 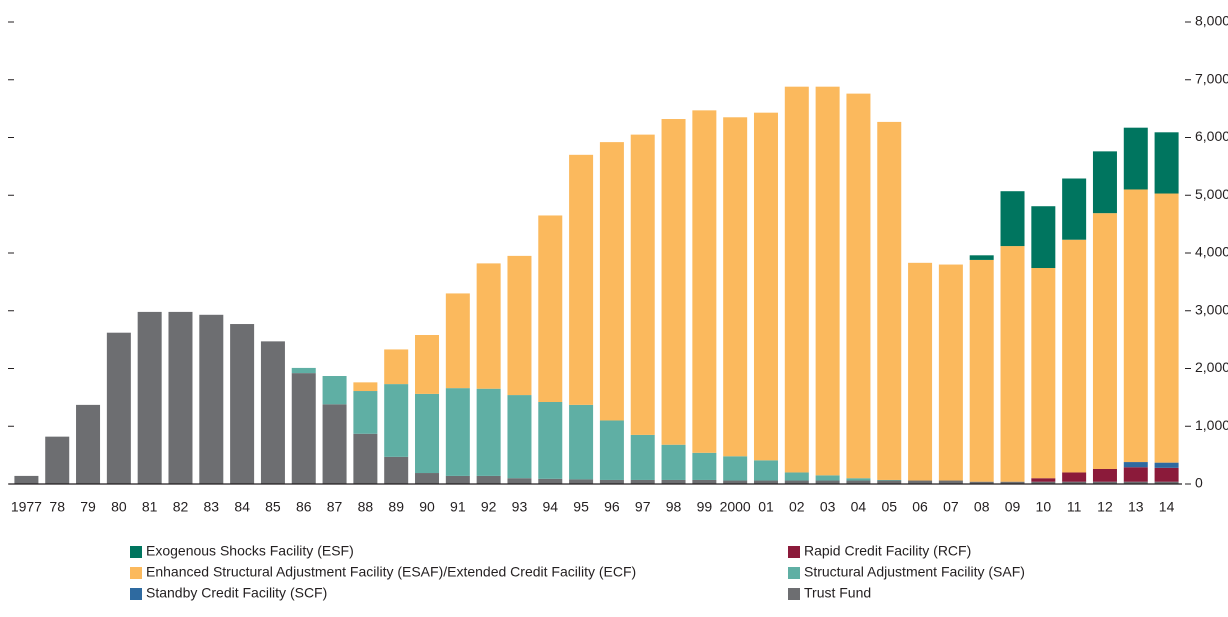 What do you see at coordinates (889, 507) in the screenshot?
I see `x-tick-label: 05` at bounding box center [889, 507].